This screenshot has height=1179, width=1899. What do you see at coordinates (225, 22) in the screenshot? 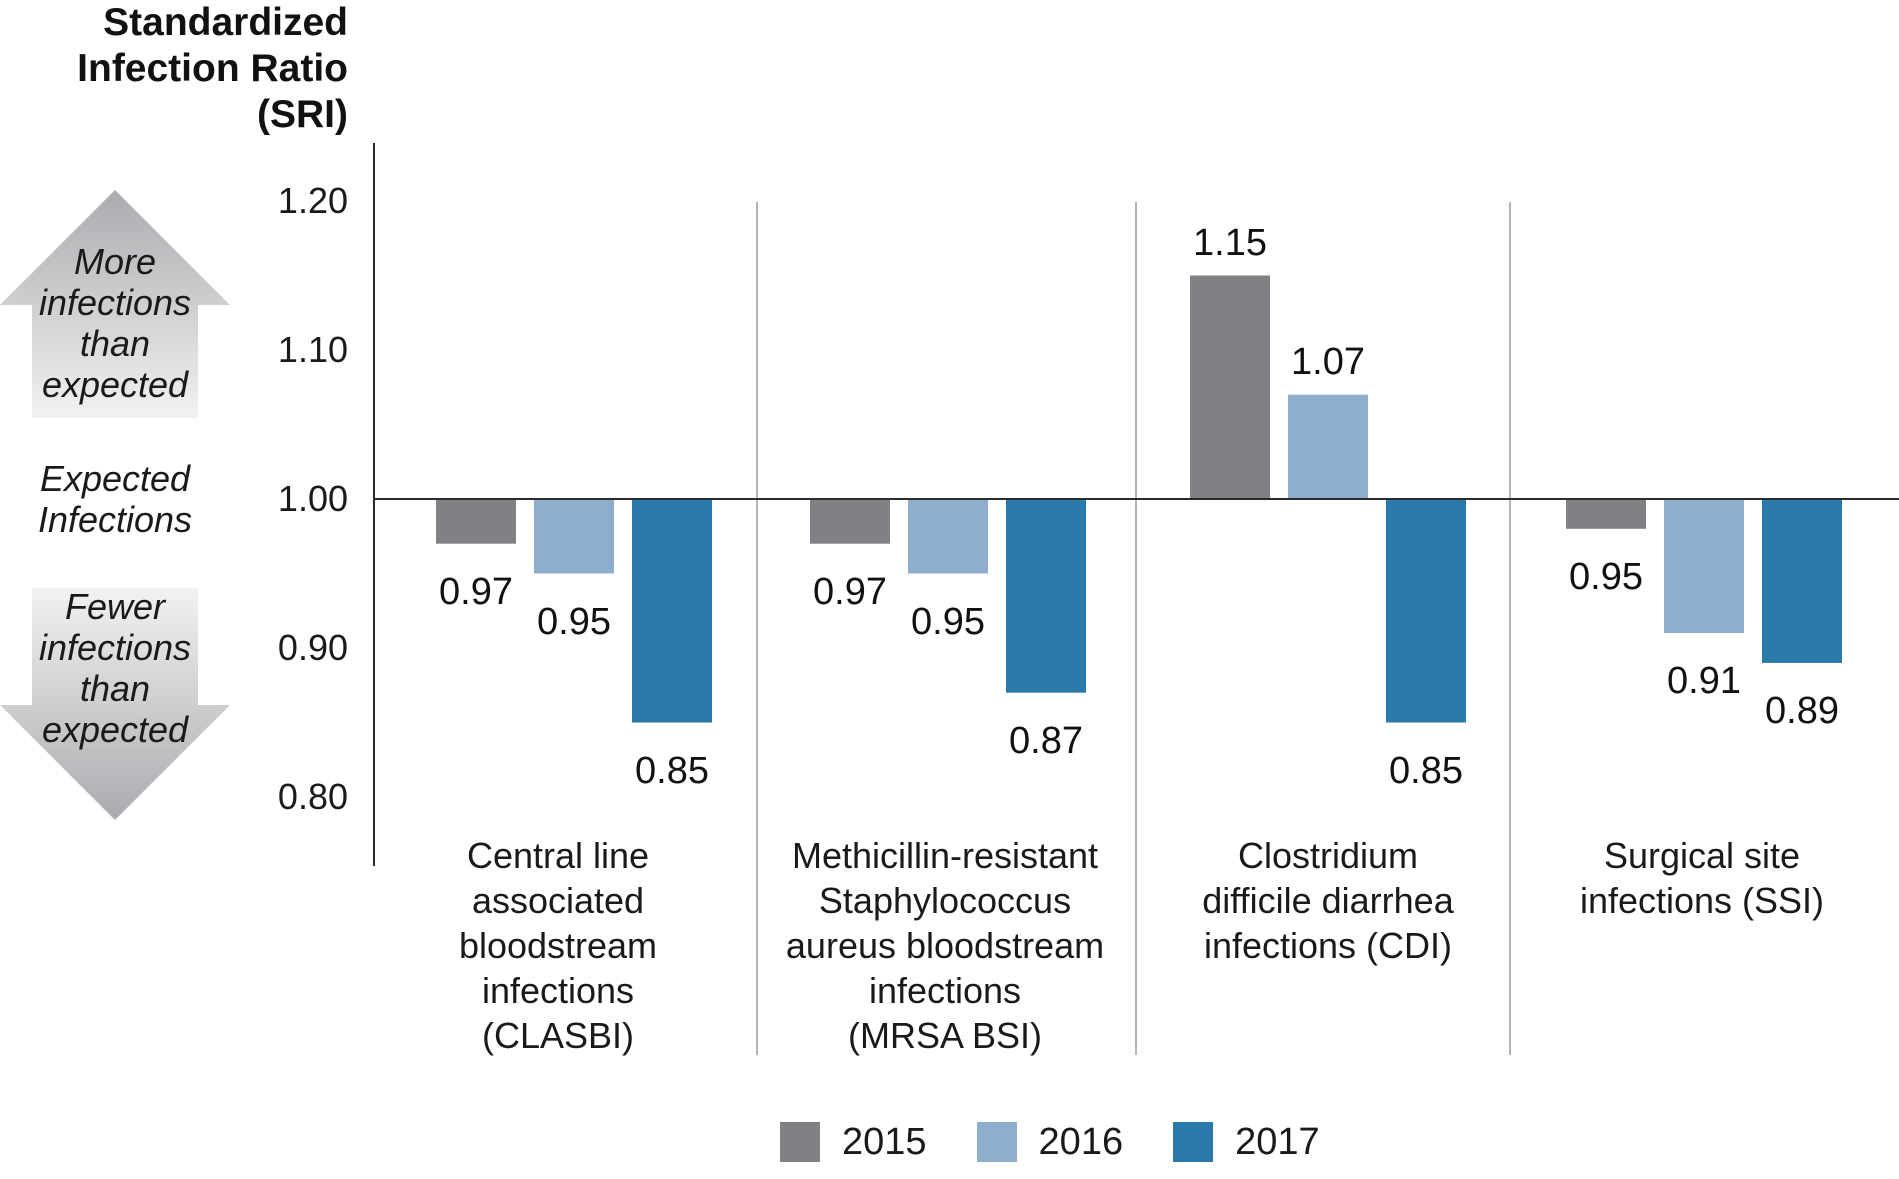
I see `y-axis-title-line: Standardized` at bounding box center [225, 22].